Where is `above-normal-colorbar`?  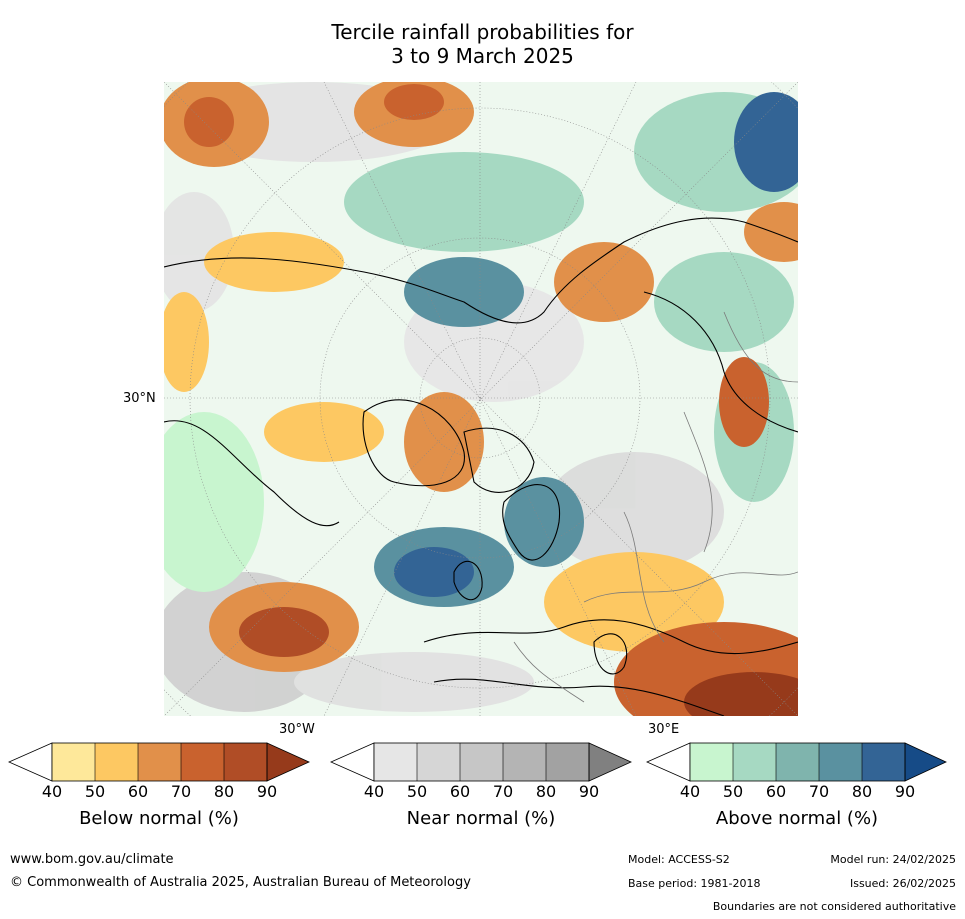 above-normal-colorbar is located at coordinates (796, 762).